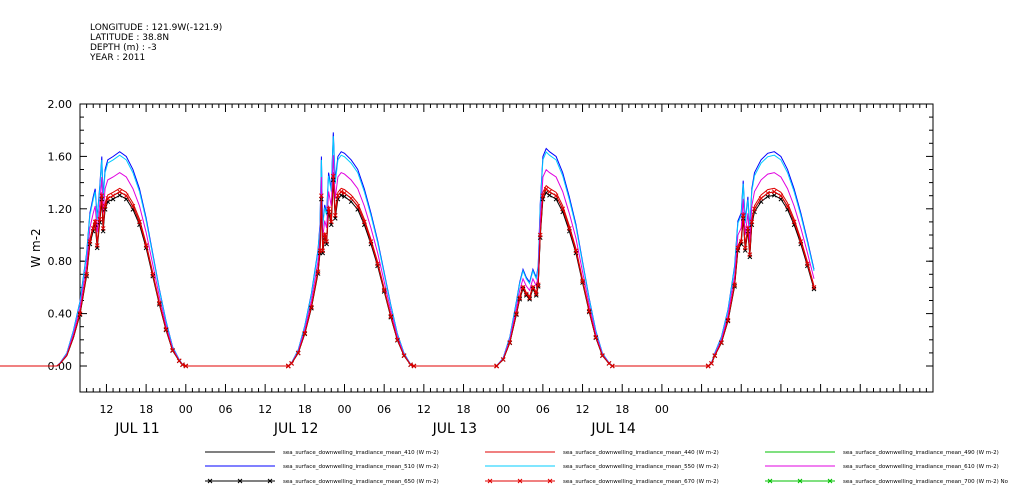  I want to click on x-date-label: JUL 11, so click(136, 429).